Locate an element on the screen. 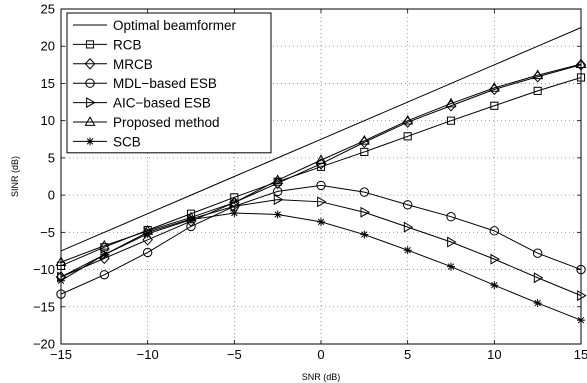 This screenshot has height=383, width=587. y-axis-label: SINR (dB) is located at coordinates (15, 176).